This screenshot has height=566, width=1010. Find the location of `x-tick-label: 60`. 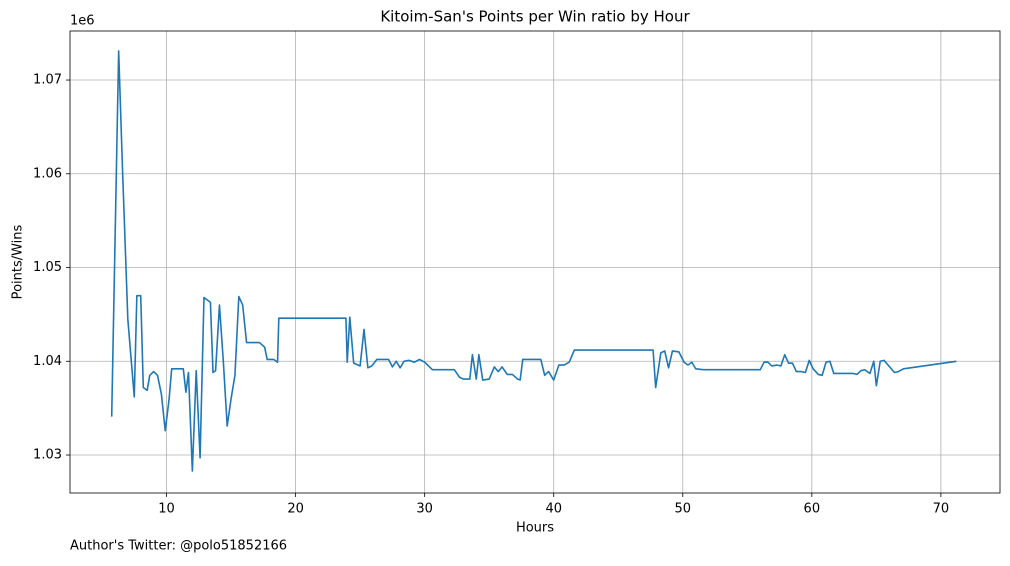

x-tick-label: 60 is located at coordinates (812, 509).